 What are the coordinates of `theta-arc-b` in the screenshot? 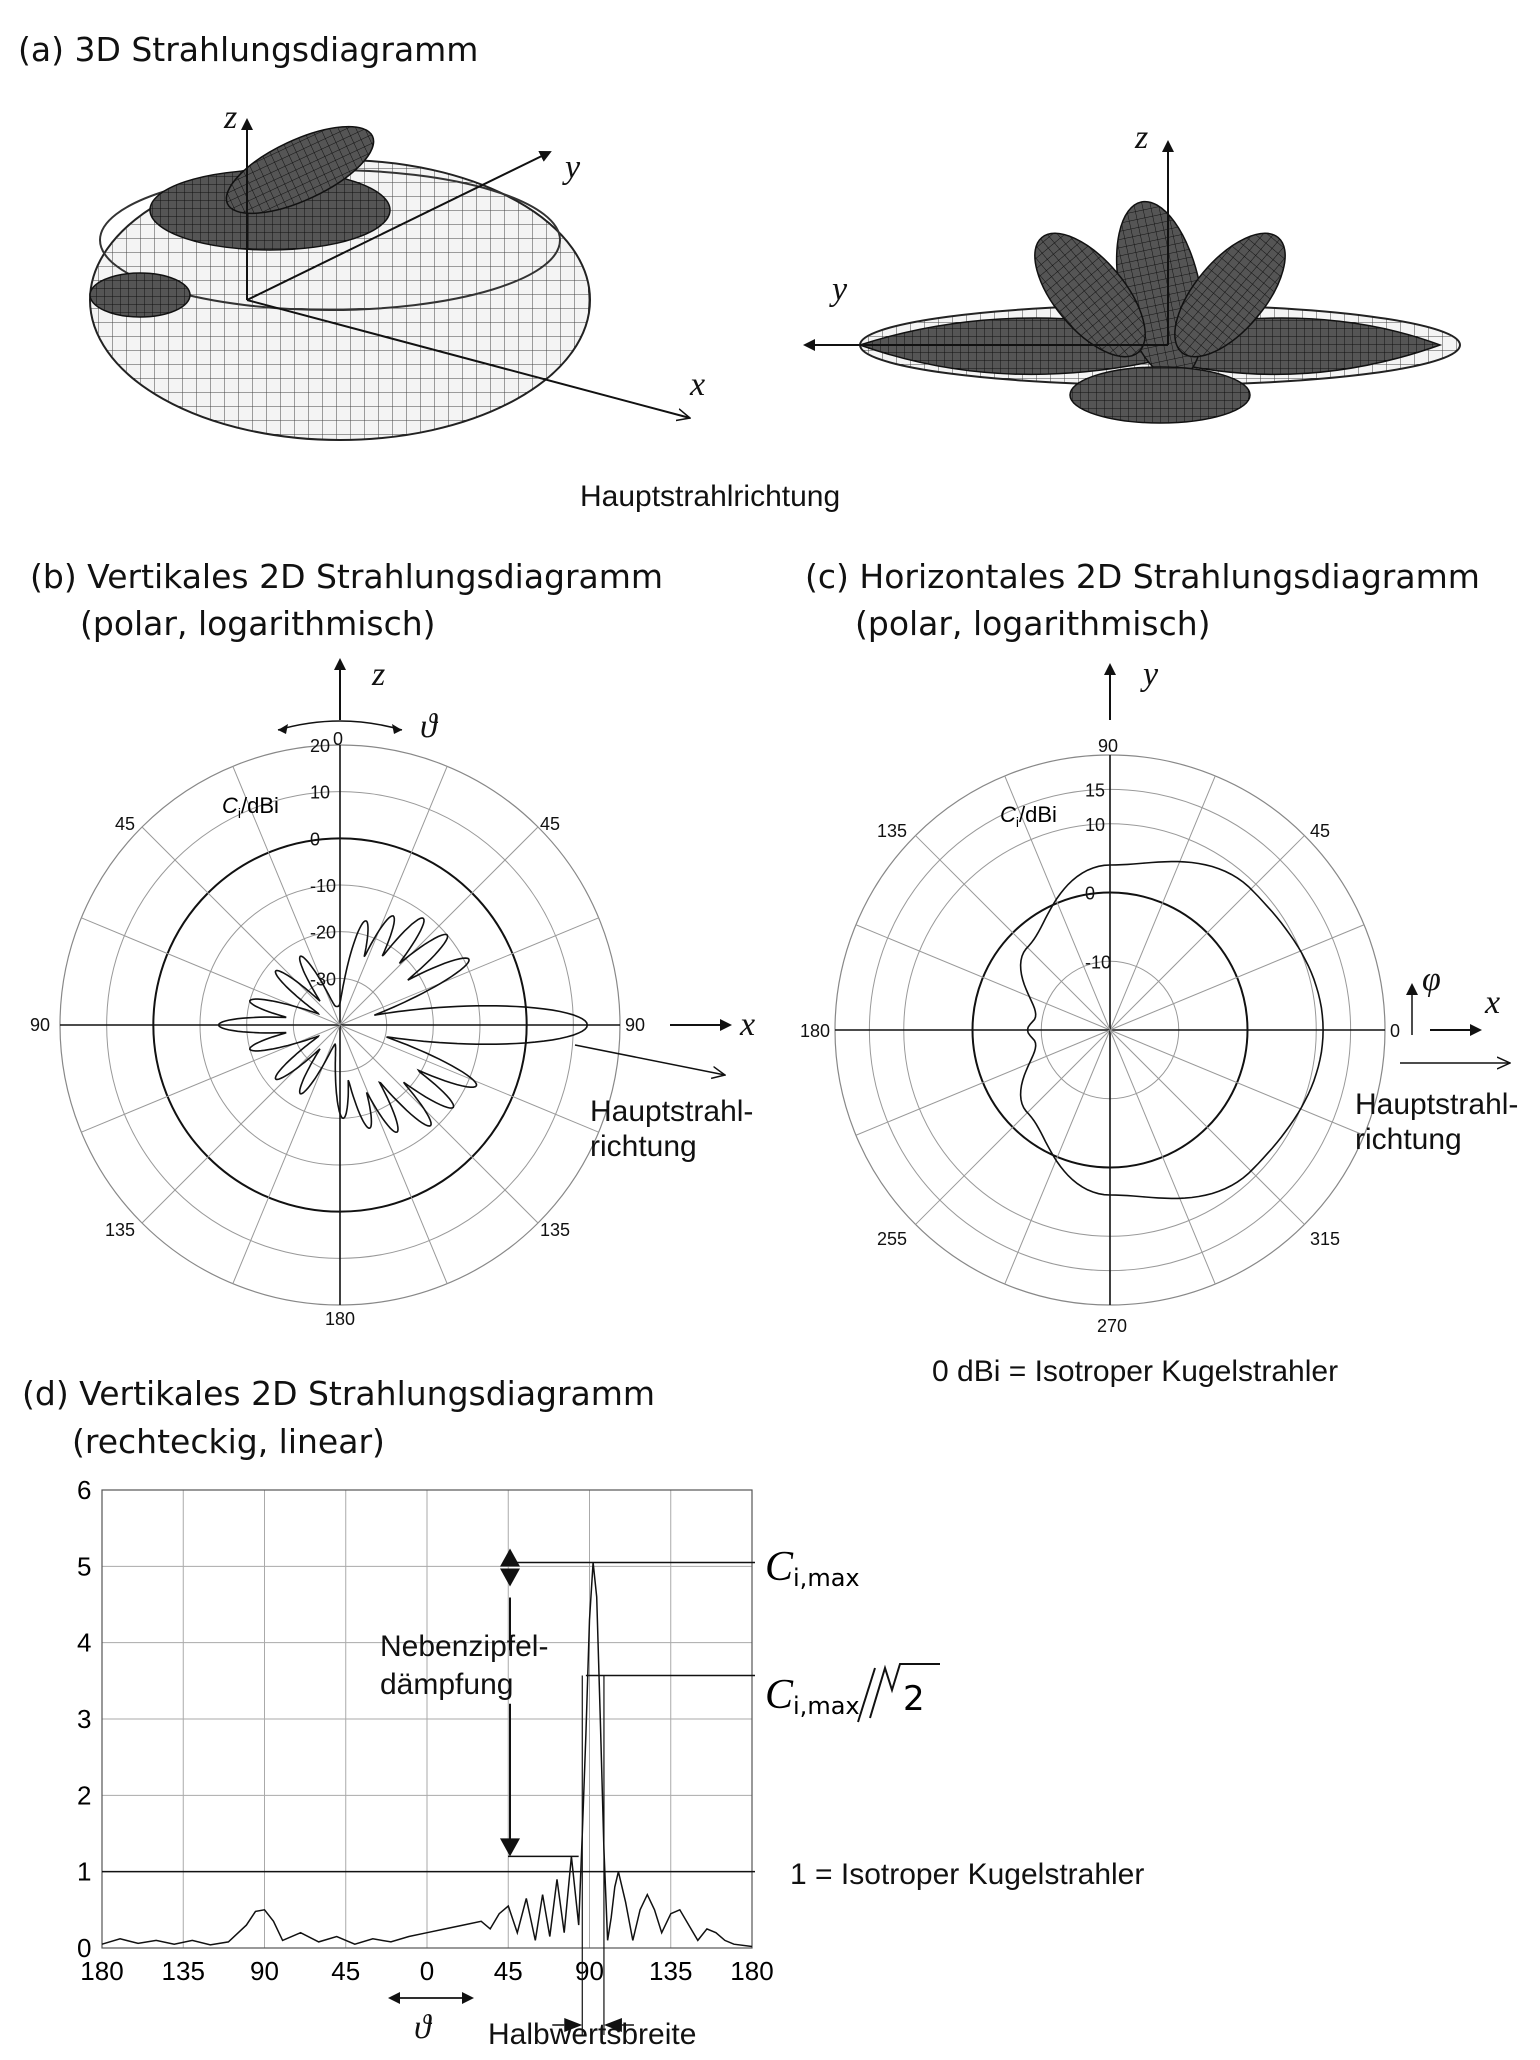 It's located at (340, 725).